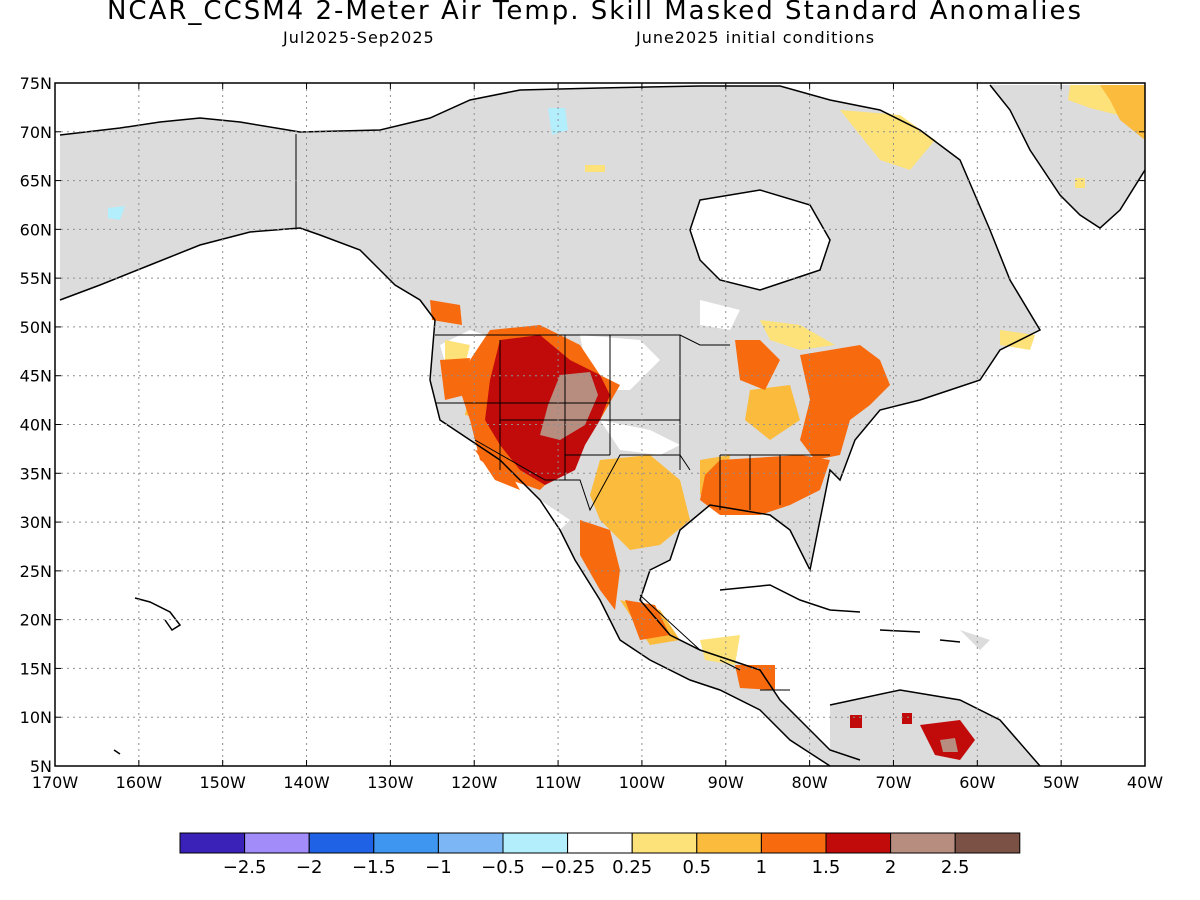  What do you see at coordinates (36, 327) in the screenshot?
I see `lat-label: 50N` at bounding box center [36, 327].